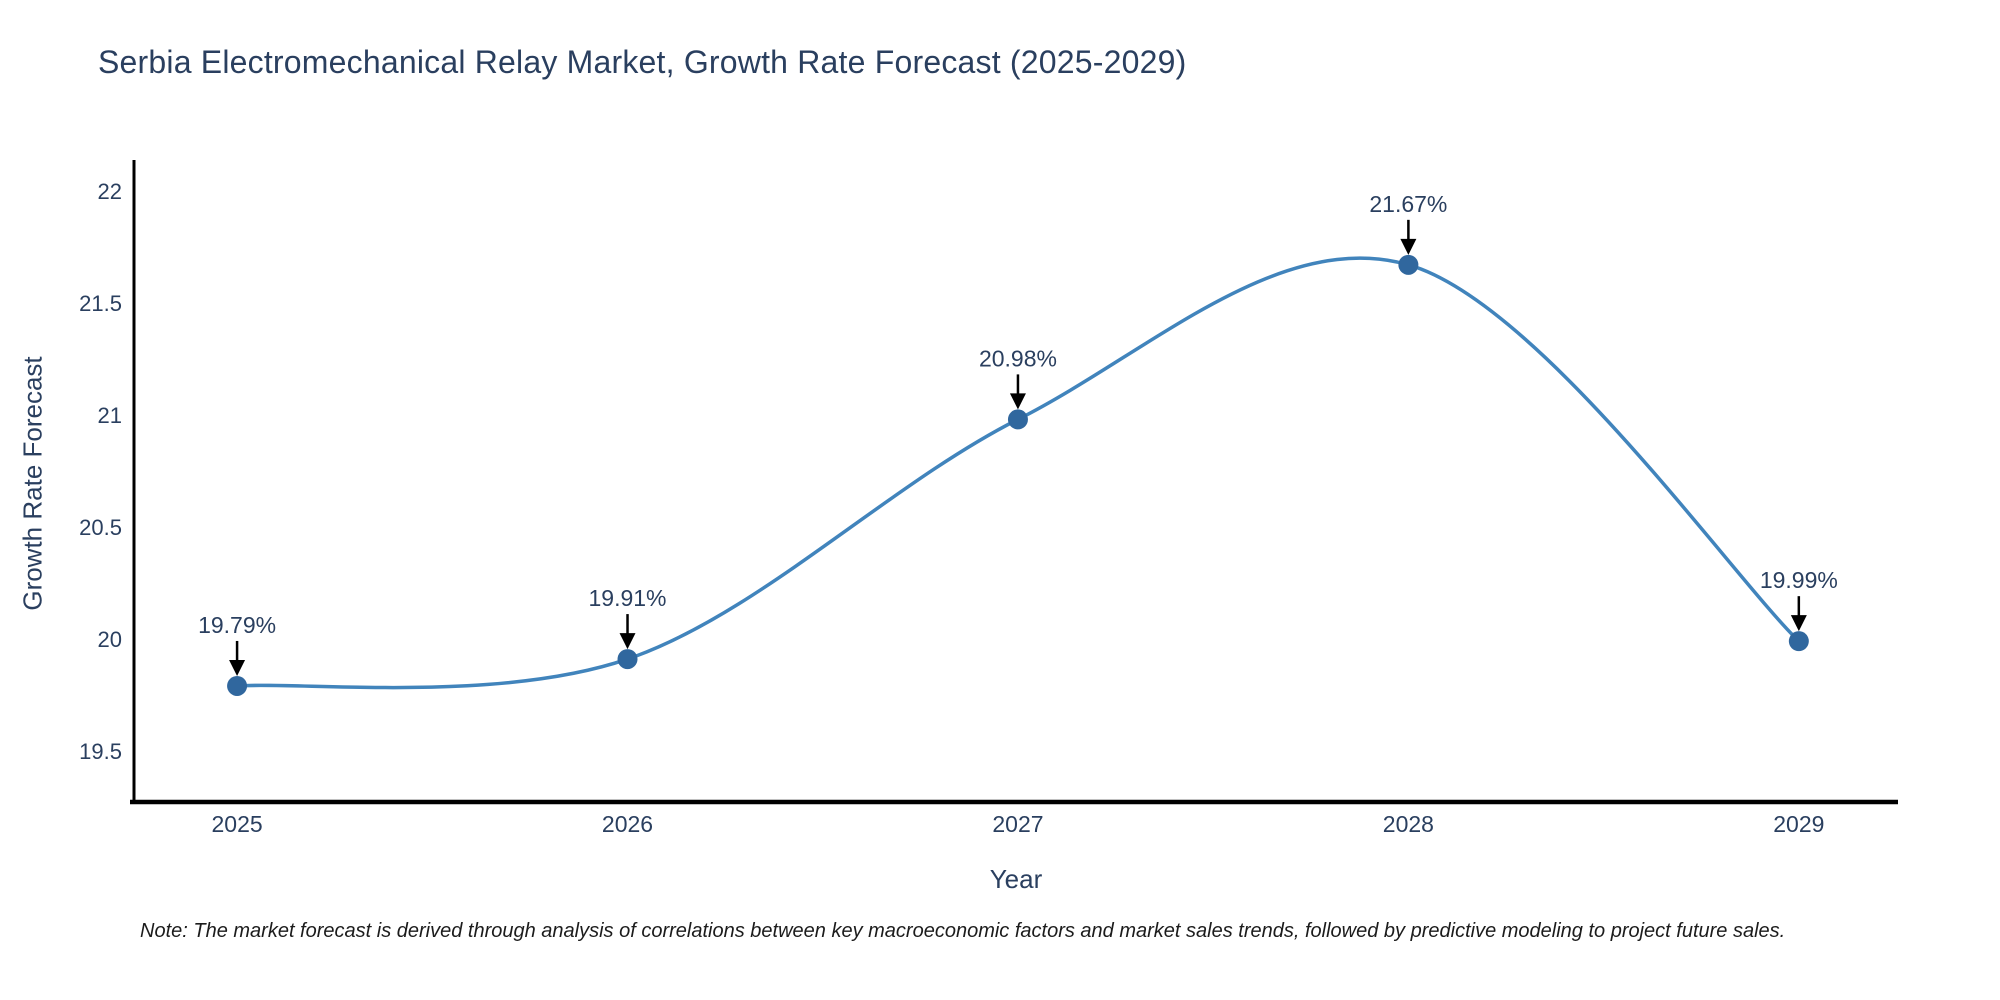  I want to click on y-tick-label: 22, so click(110, 191).